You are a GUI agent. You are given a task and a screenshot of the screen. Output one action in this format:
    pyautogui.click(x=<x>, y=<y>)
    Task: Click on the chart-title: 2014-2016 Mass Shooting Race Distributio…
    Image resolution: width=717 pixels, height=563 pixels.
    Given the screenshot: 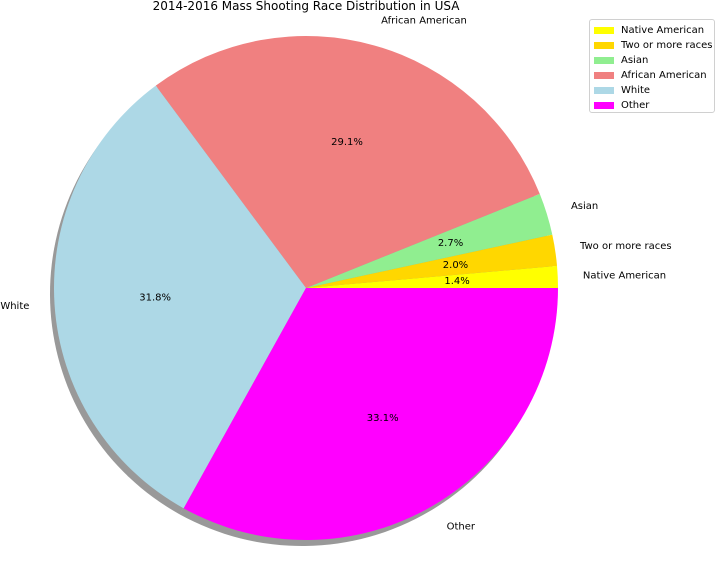 What is the action you would take?
    pyautogui.click(x=306, y=6)
    